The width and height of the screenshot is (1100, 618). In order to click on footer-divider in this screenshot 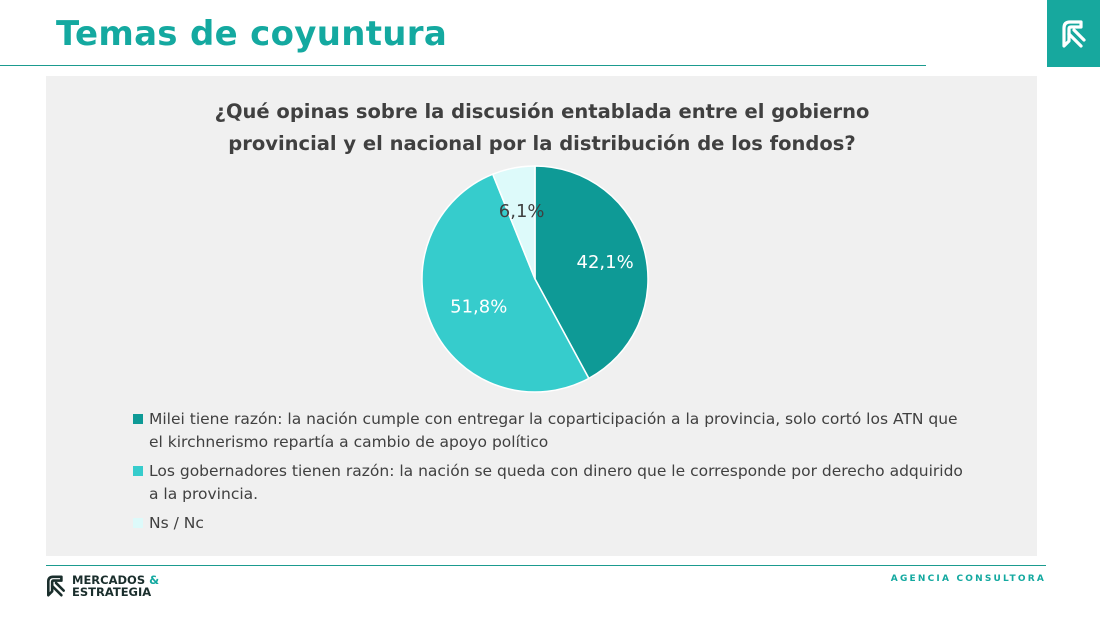, I will do `click(546, 565)`.